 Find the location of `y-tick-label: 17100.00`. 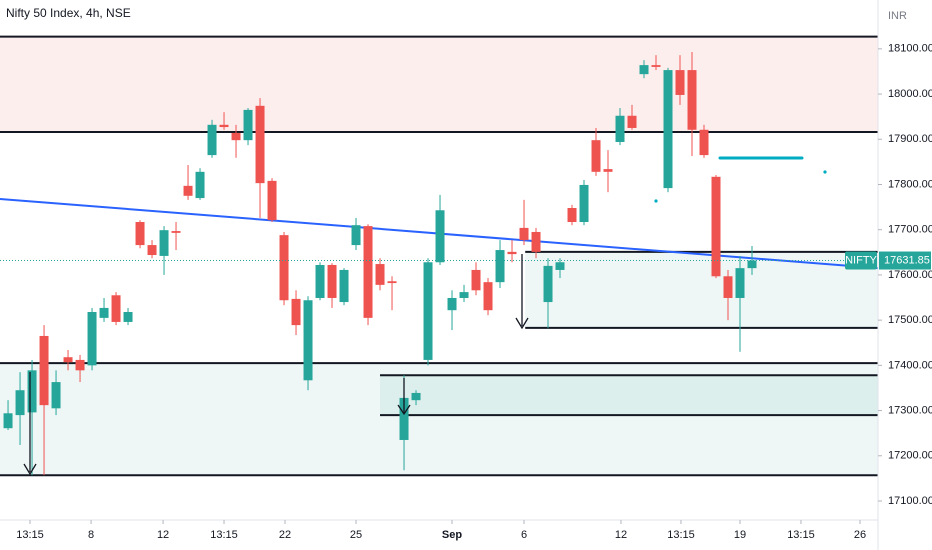

y-tick-label: 17100.00 is located at coordinates (910, 501).